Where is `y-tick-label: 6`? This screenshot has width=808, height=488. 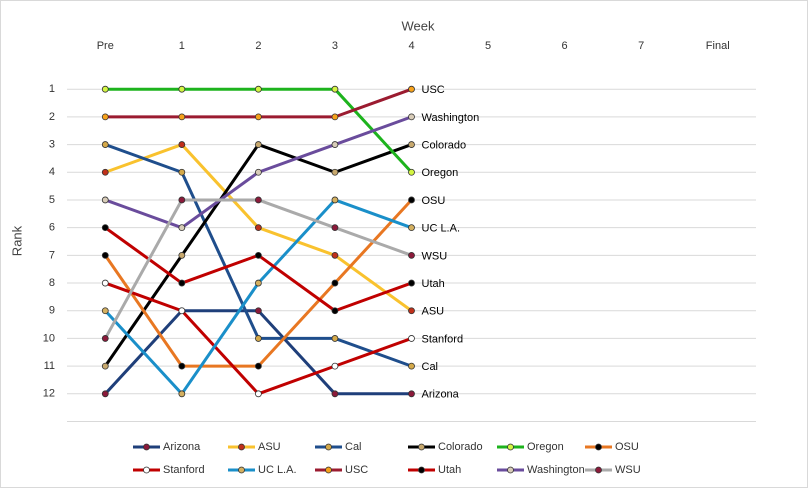 y-tick-label: 6 is located at coordinates (52, 228).